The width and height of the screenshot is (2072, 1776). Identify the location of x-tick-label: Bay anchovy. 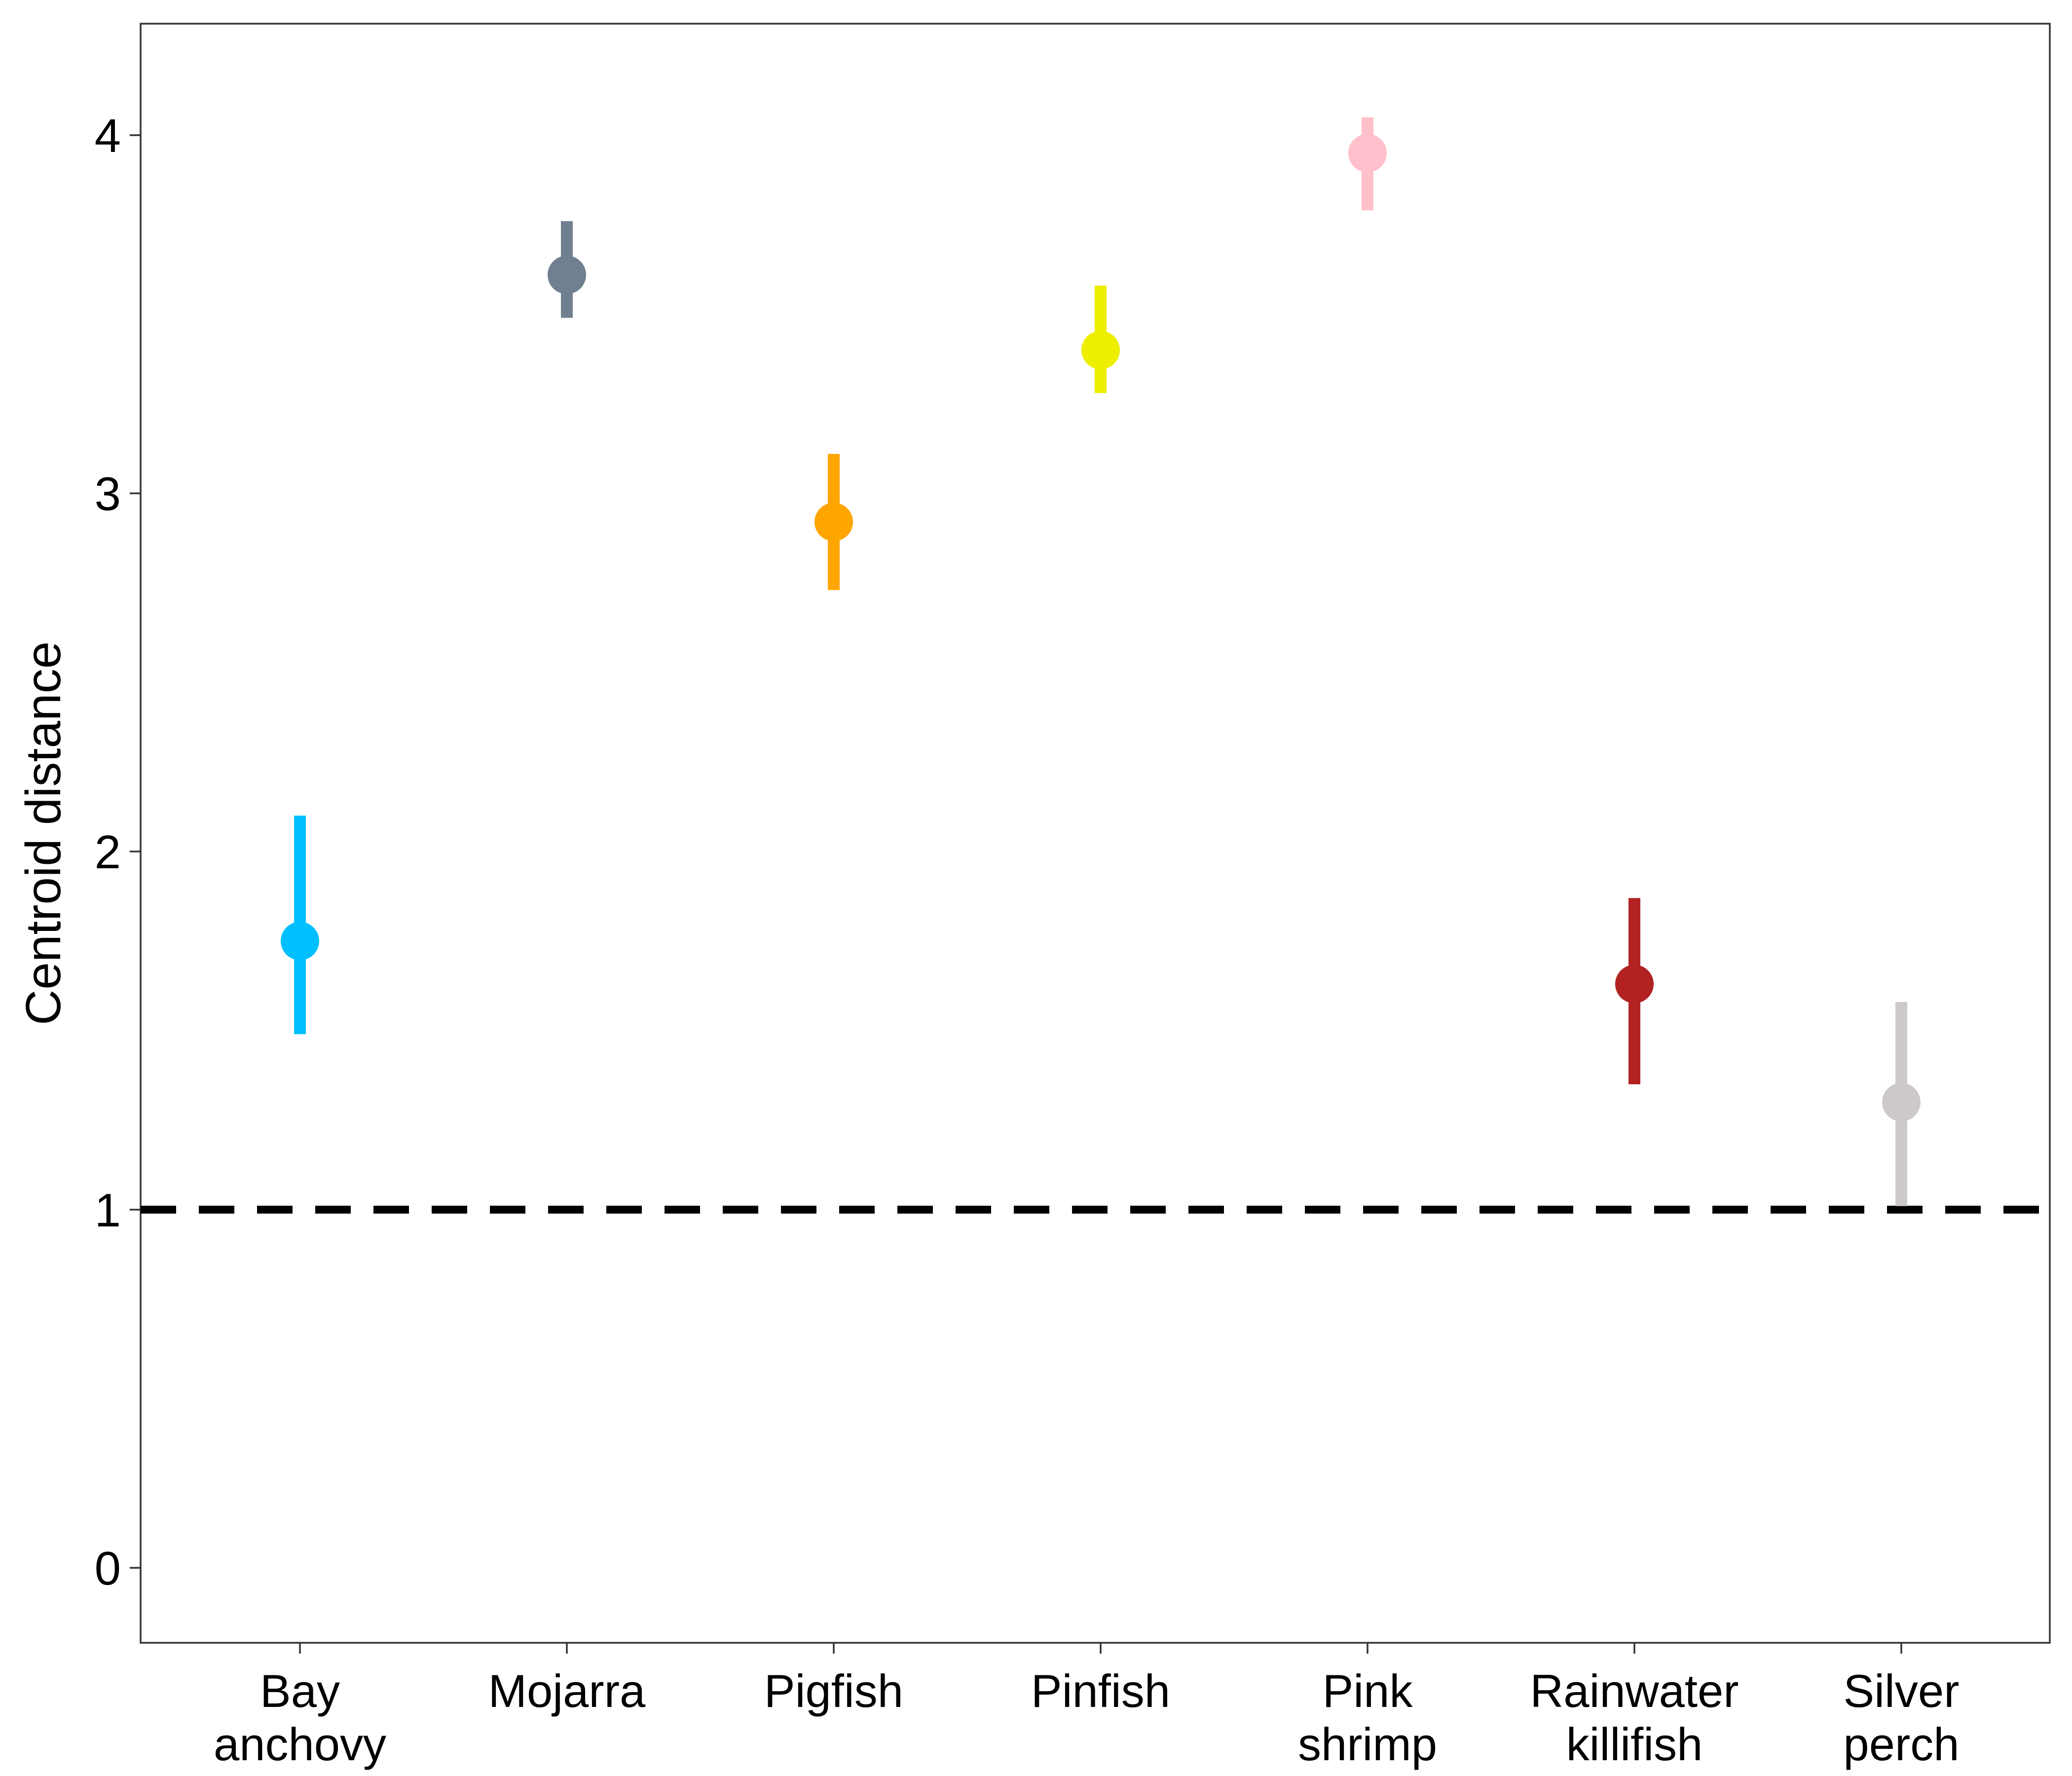
(300, 1718).